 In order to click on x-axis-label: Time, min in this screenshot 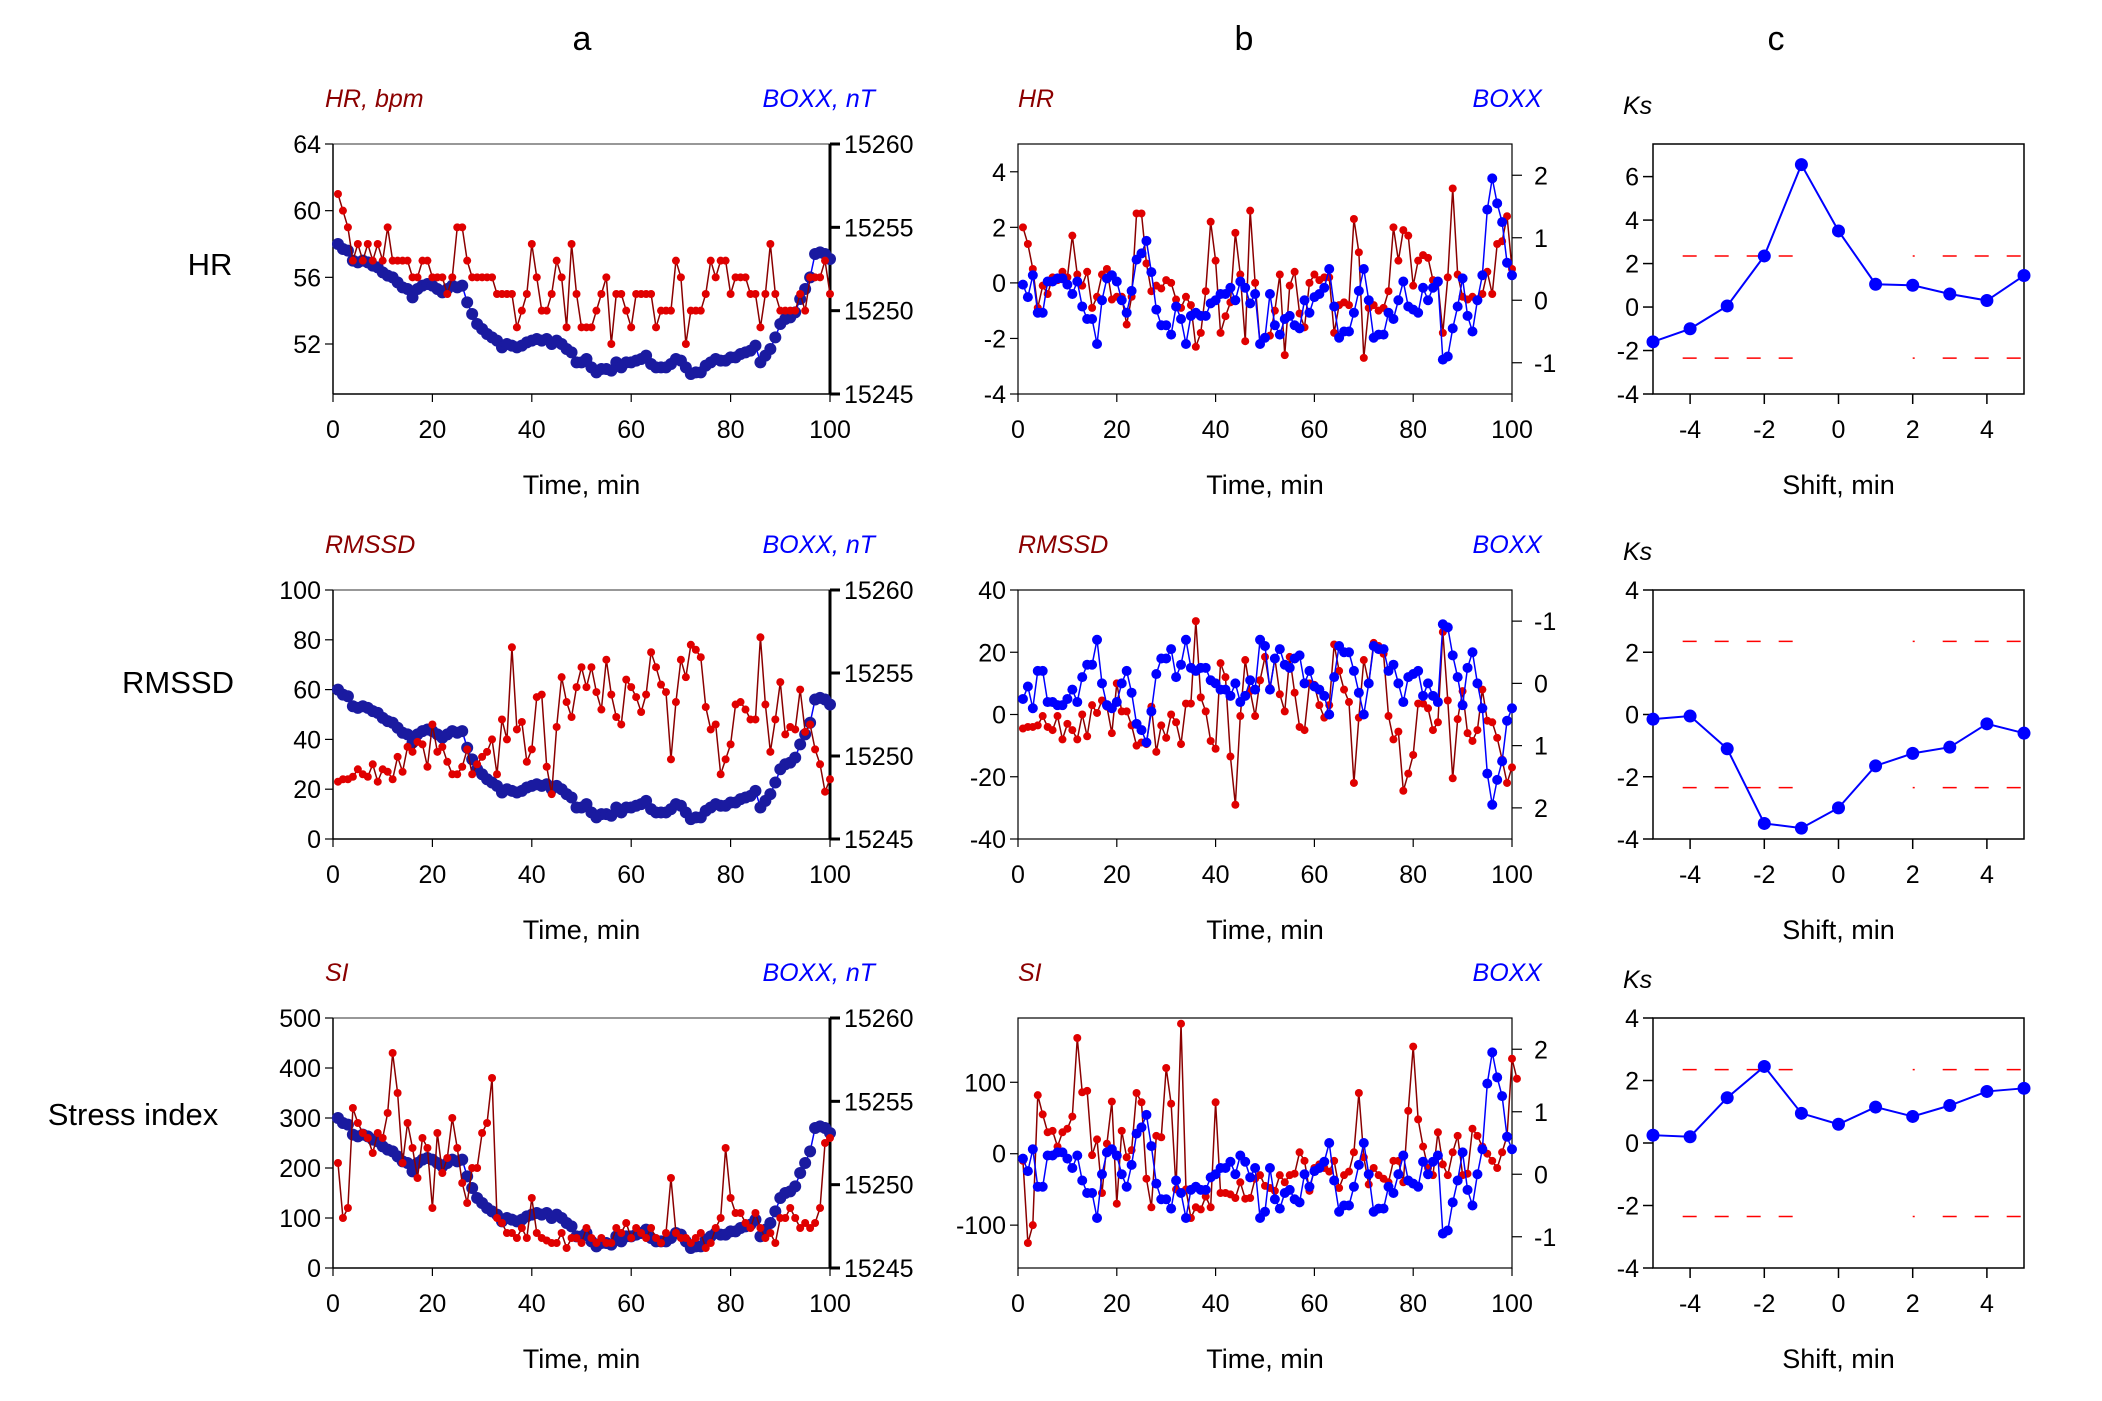, I will do `click(1265, 485)`.